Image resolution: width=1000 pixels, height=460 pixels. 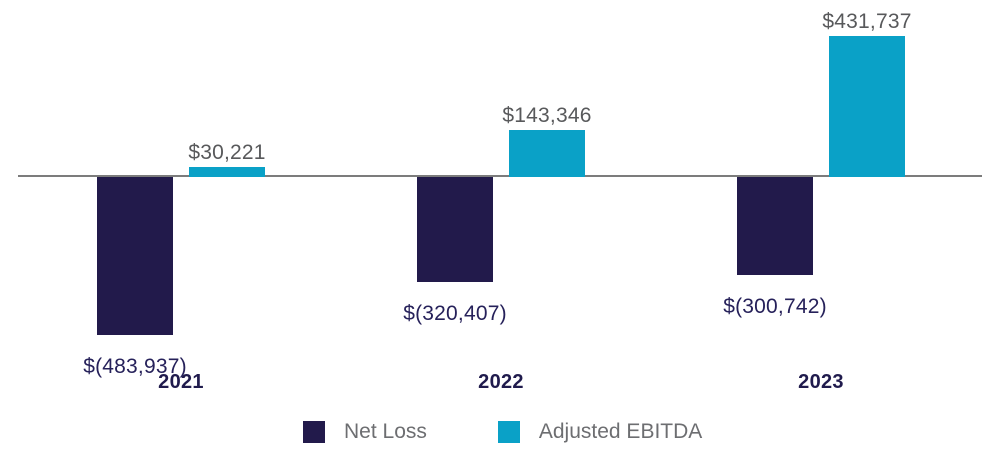 What do you see at coordinates (547, 116) in the screenshot?
I see `adjusted-ebitda-value-label-2022: $143,346` at bounding box center [547, 116].